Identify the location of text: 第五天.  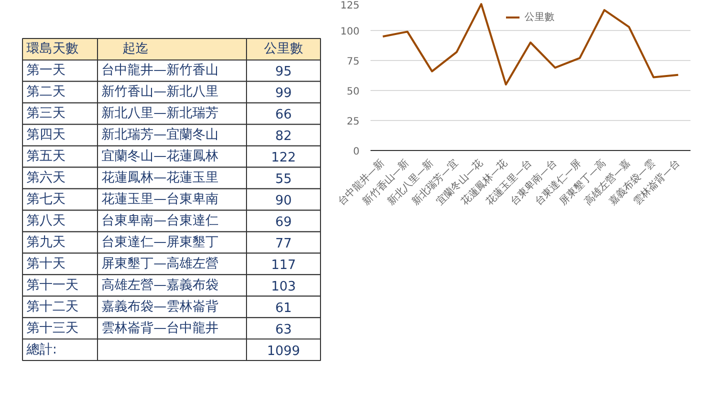
(46, 156).